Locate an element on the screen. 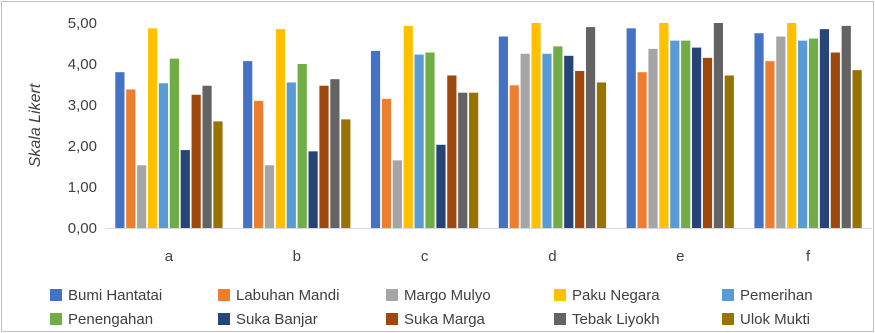  bar-f-pemerihan is located at coordinates (803, 134).